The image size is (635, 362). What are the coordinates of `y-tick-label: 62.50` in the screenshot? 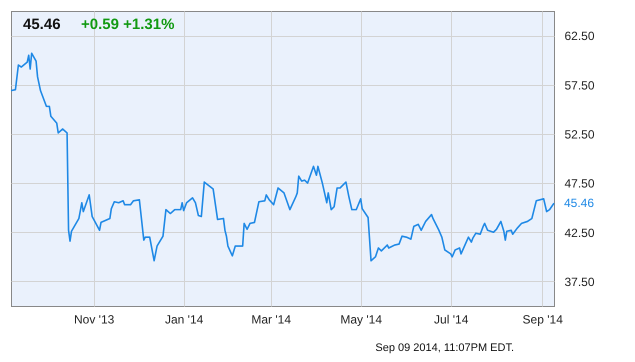 It's located at (579, 36).